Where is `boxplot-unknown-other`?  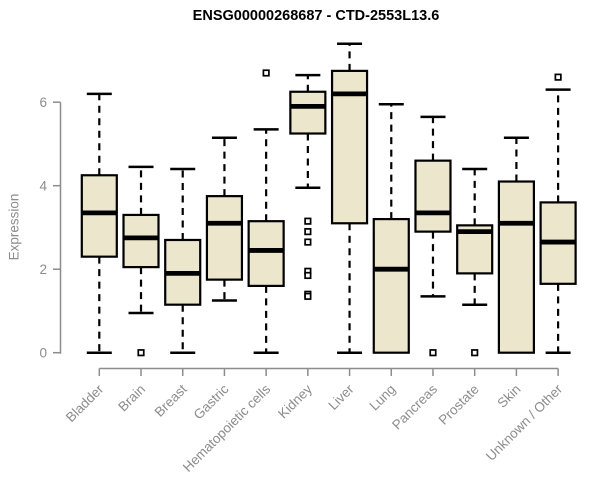
boxplot-unknown-other is located at coordinates (558, 213).